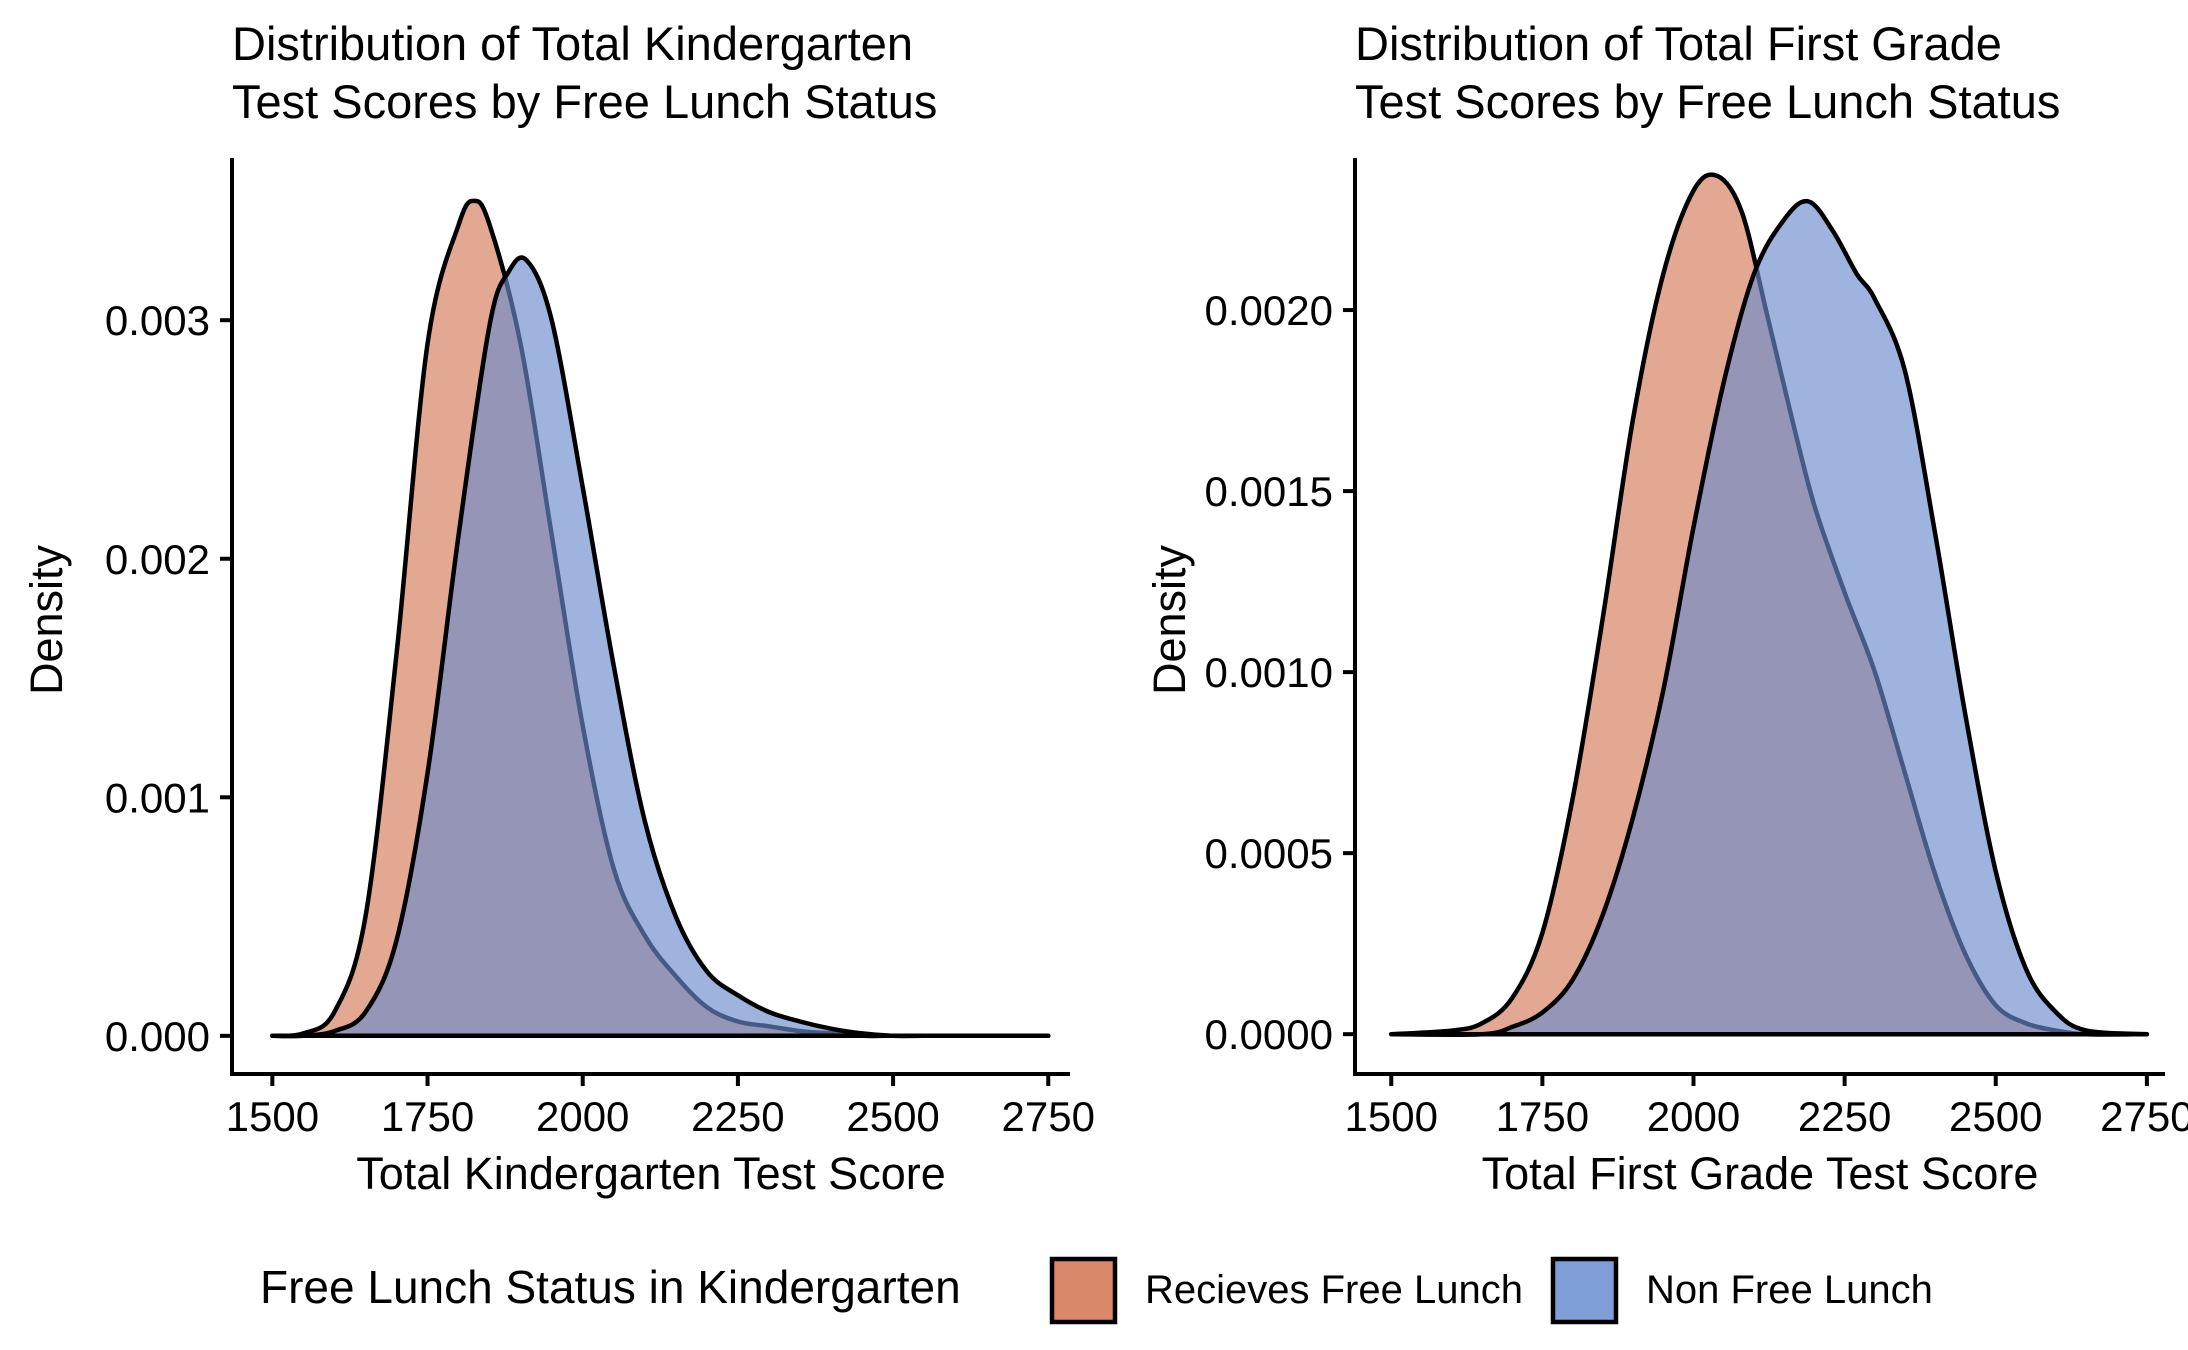 This screenshot has width=2188, height=1350. Describe the element at coordinates (651, 1173) in the screenshot. I see `x-axis-title: Total Kindergarten Test Score` at that location.